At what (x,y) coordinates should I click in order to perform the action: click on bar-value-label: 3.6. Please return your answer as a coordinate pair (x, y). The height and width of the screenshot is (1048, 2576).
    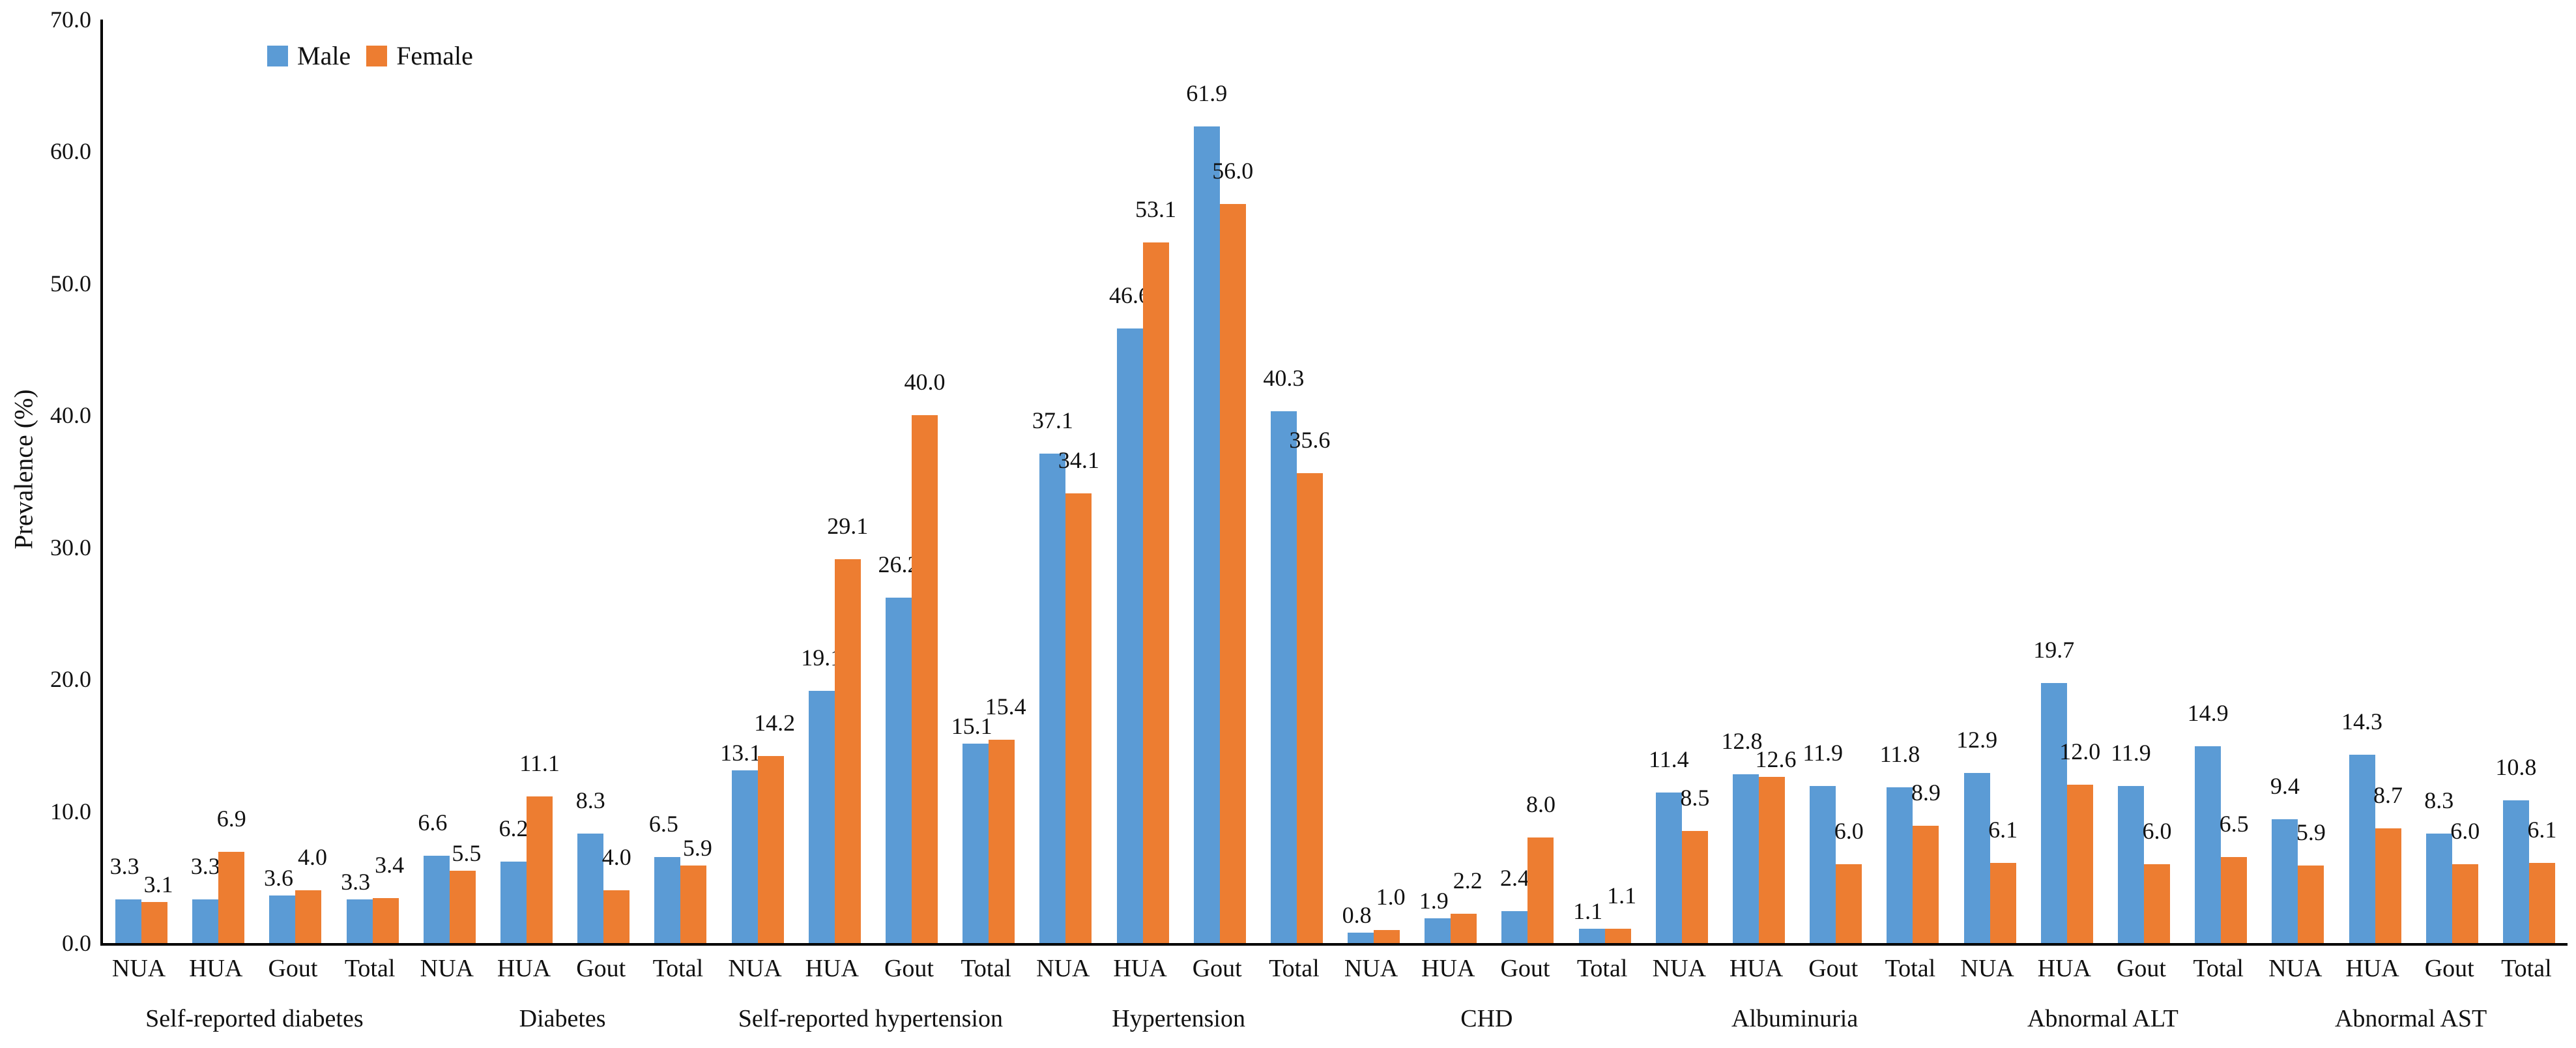
    Looking at the image, I should click on (278, 879).